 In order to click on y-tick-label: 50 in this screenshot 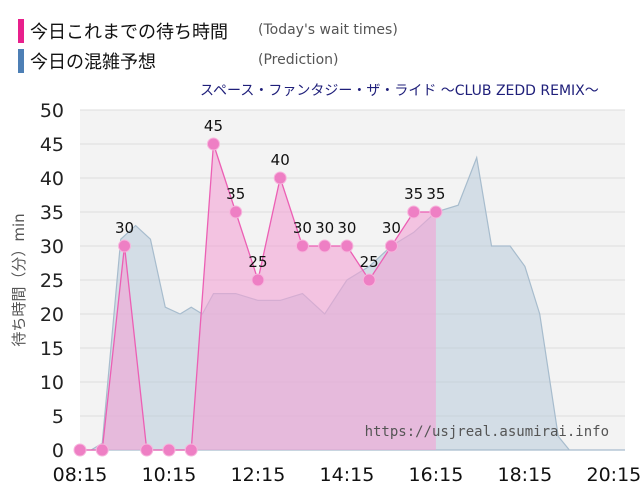, I will do `click(52, 111)`.